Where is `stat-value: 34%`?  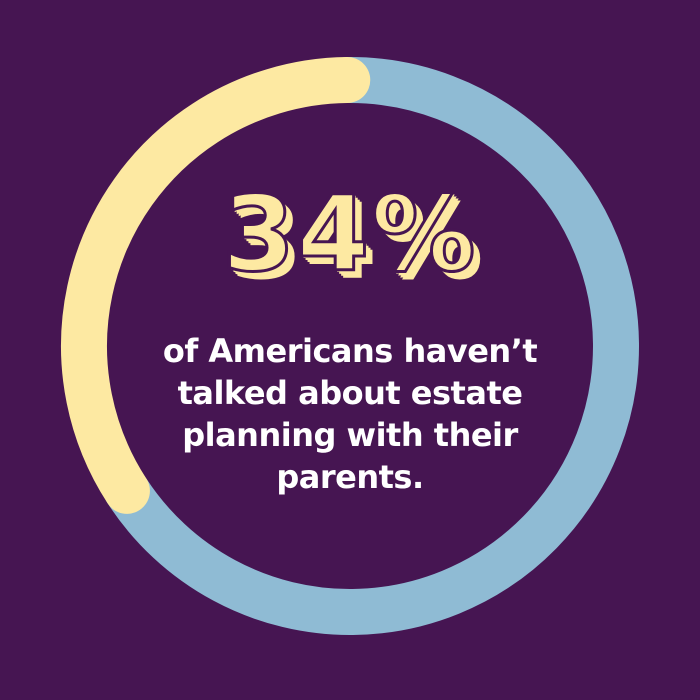 stat-value: 34% is located at coordinates (349, 234).